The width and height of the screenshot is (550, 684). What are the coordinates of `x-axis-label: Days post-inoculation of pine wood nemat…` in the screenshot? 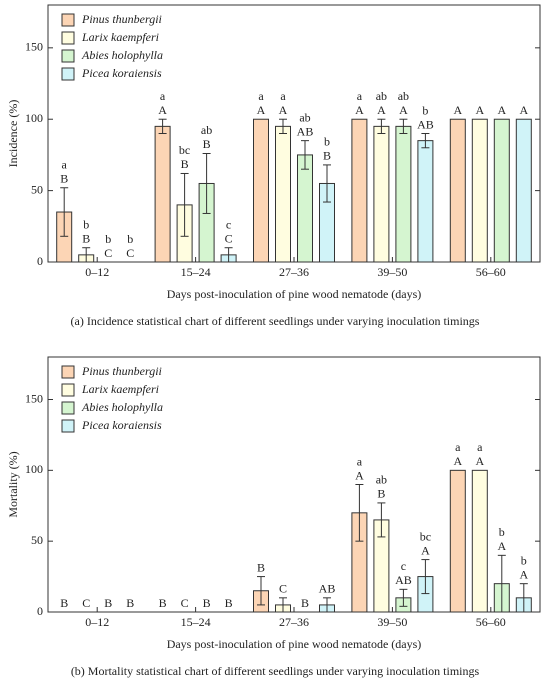 It's located at (294, 644).